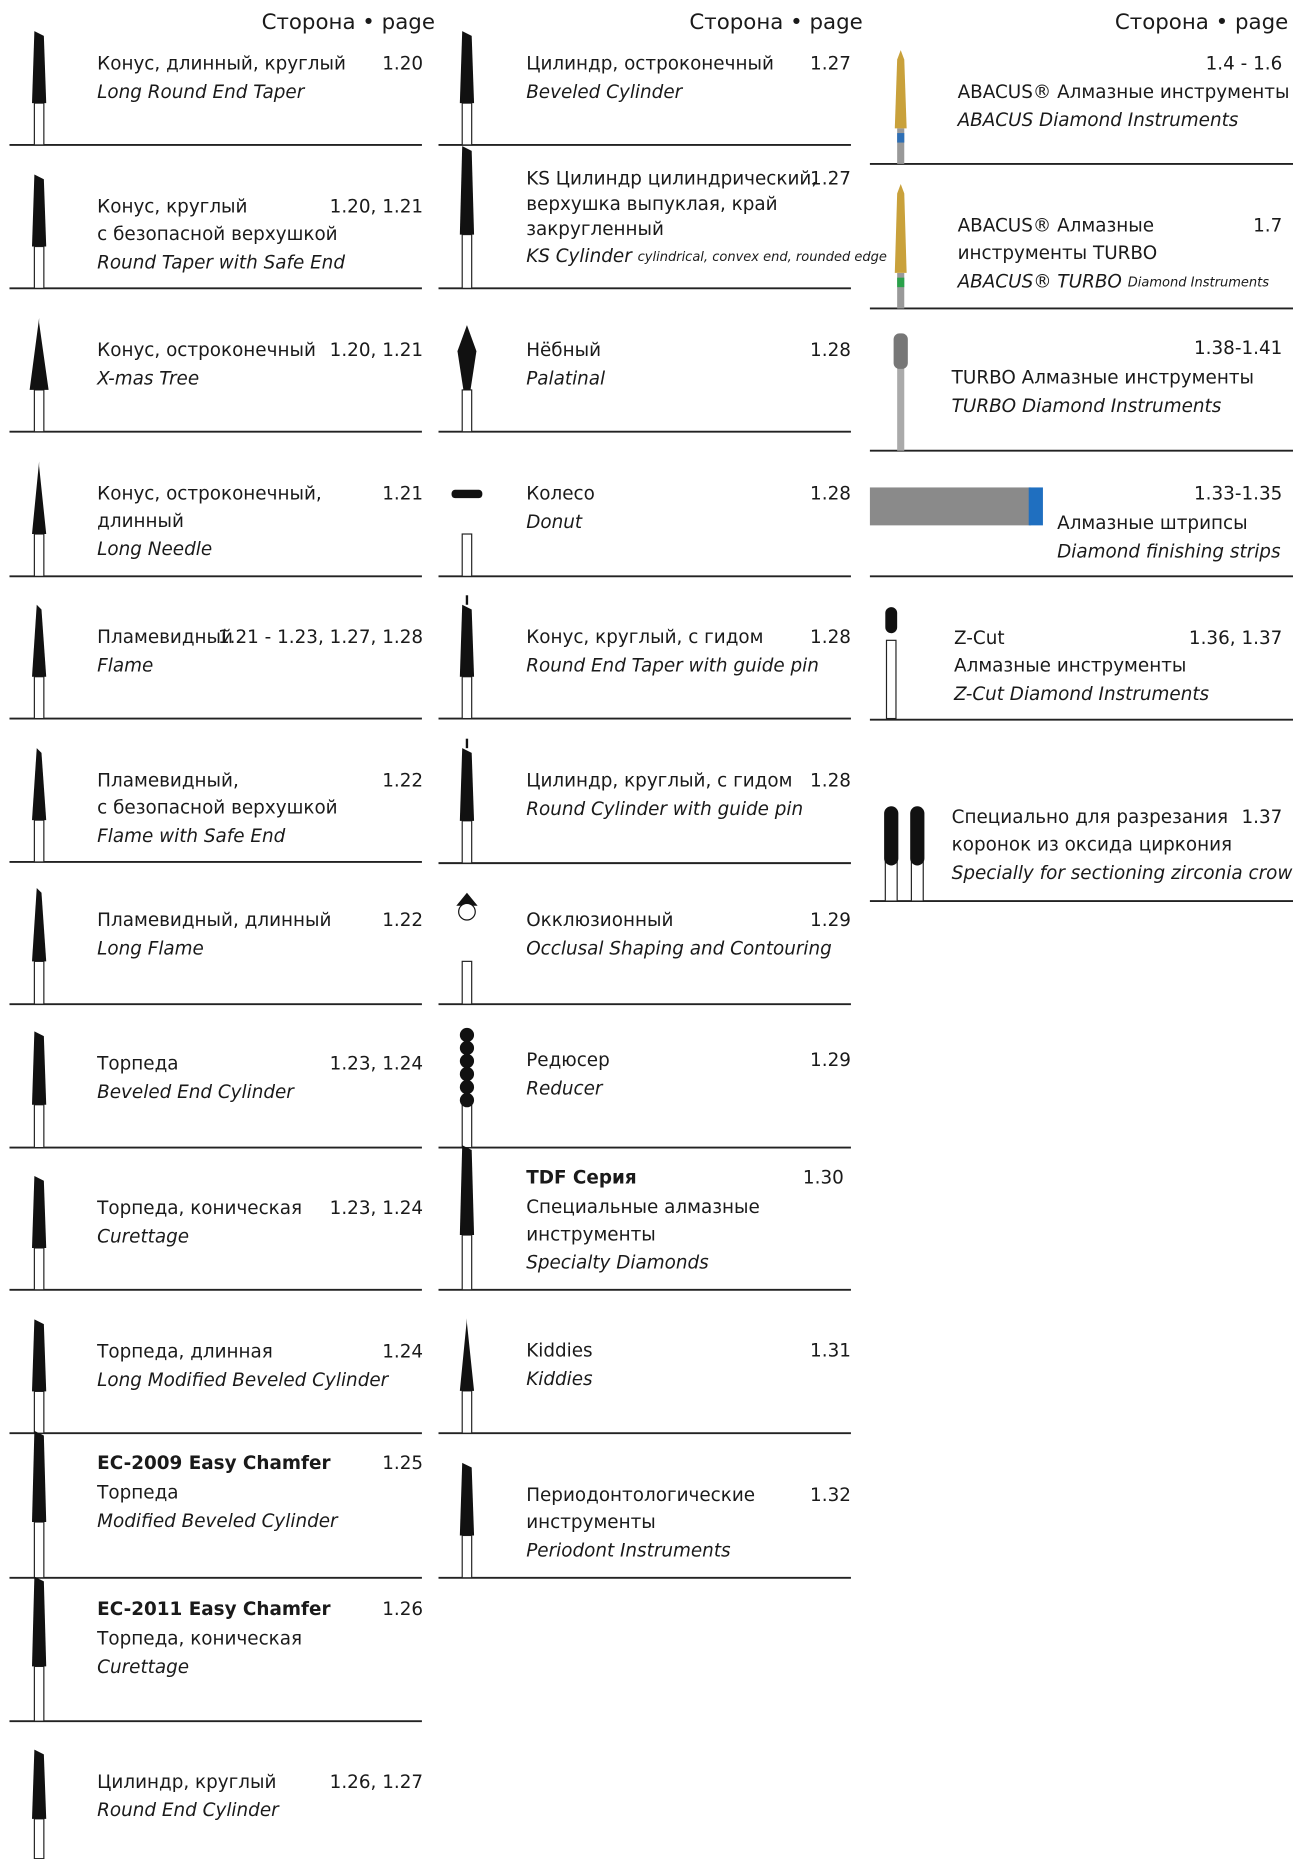 Image resolution: width=1293 pixels, height=1859 pixels. I want to click on item-en-main: Long Modified Beveled Cylinder, so click(243, 1380).